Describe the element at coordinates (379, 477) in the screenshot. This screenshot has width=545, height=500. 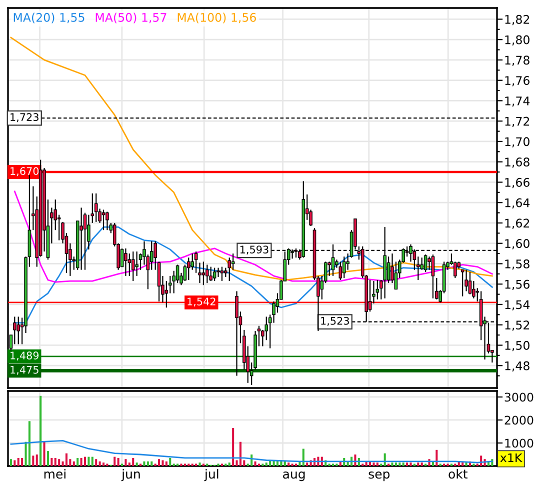
I see `text: sep` at that location.